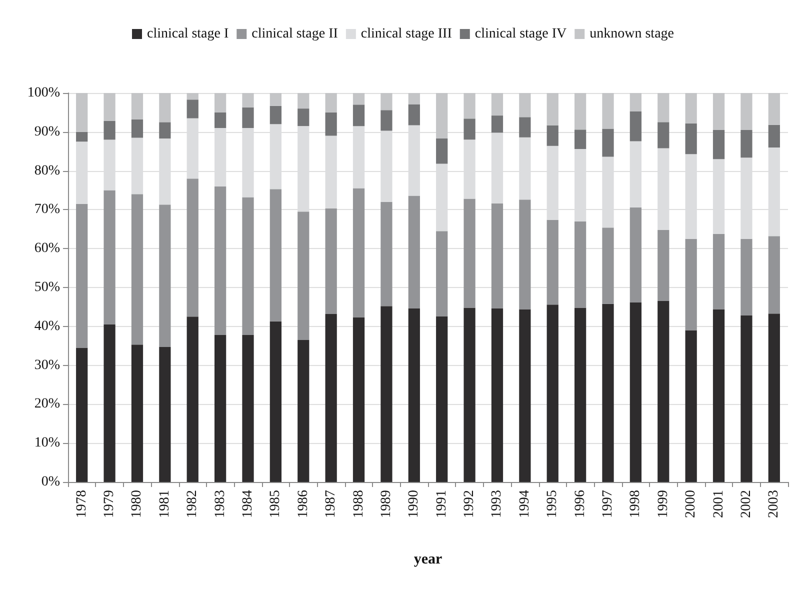 The image size is (806, 600). I want to click on x-tick-label: 1986, so click(303, 504).